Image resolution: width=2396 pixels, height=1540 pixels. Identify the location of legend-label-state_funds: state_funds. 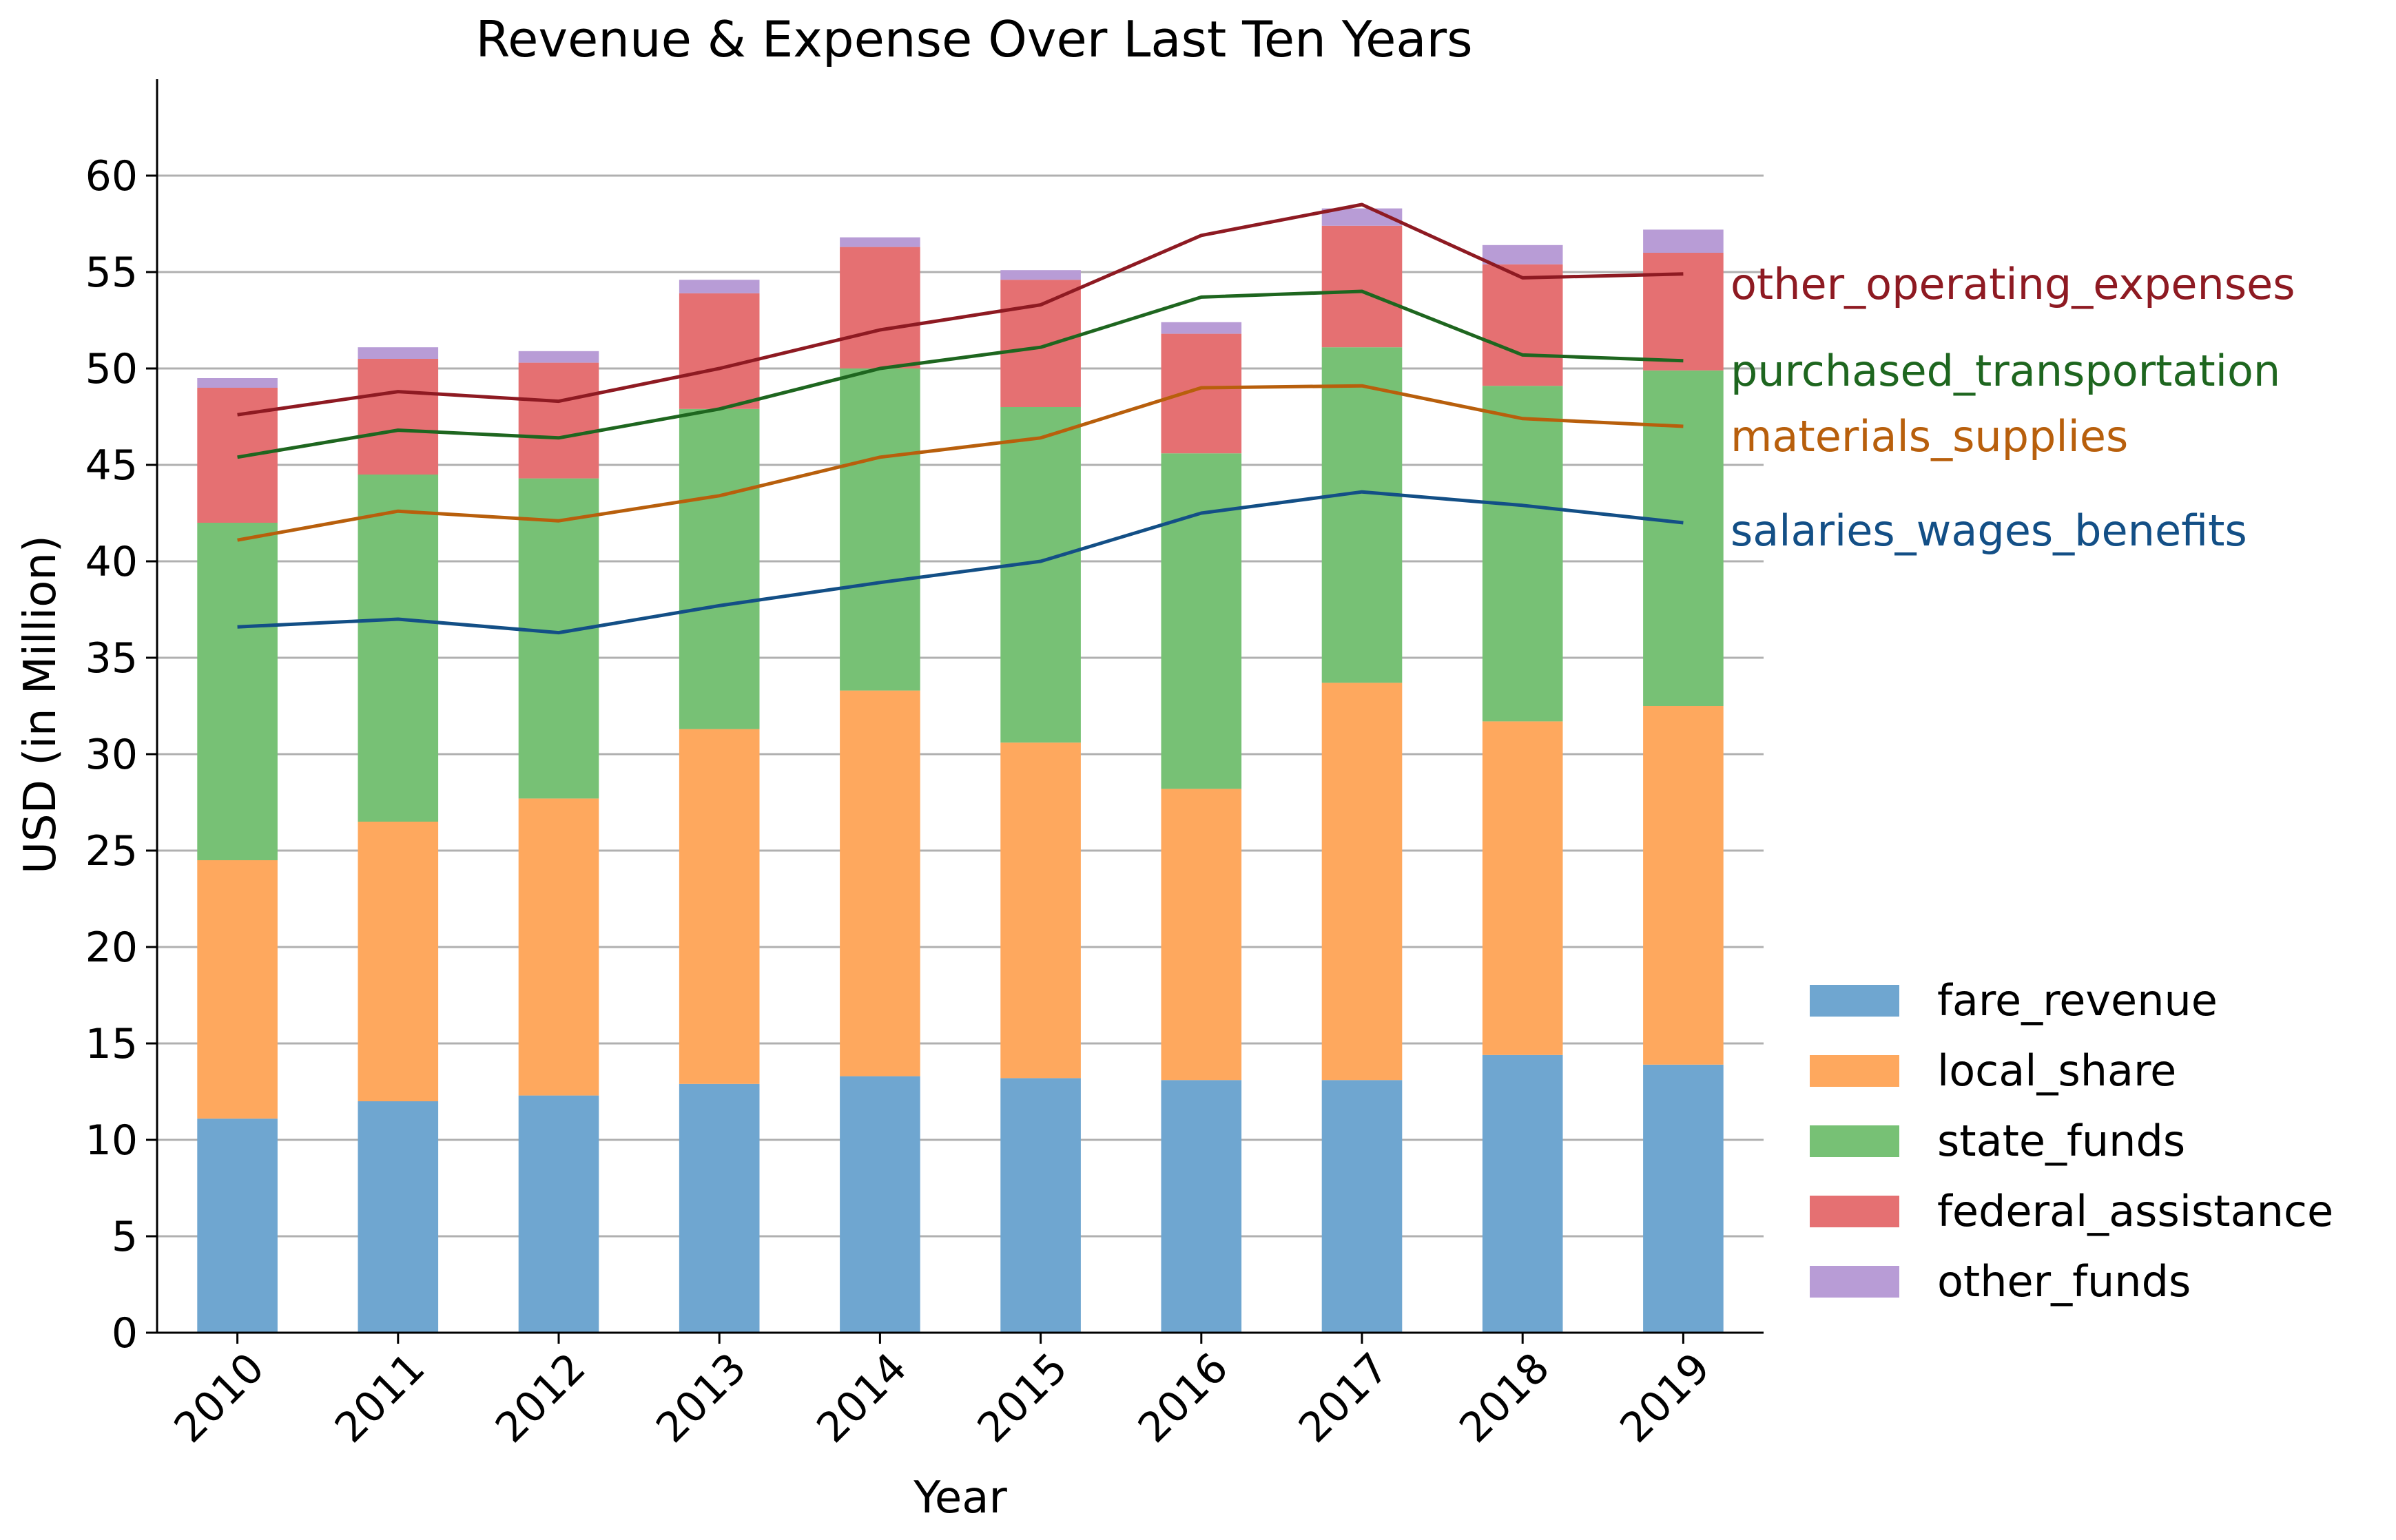
(2061, 1141).